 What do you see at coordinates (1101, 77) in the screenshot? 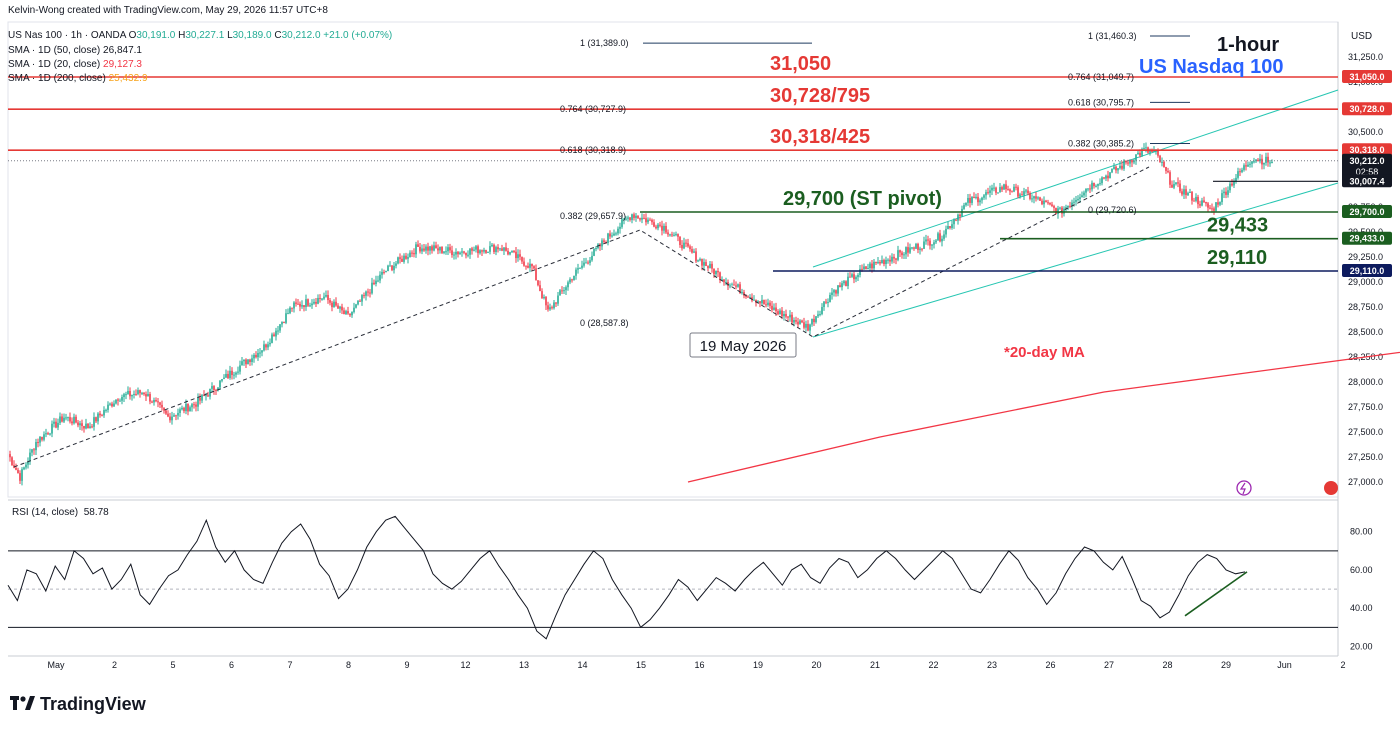
I see `fib-label-6: 0.764 (31,049.7)` at bounding box center [1101, 77].